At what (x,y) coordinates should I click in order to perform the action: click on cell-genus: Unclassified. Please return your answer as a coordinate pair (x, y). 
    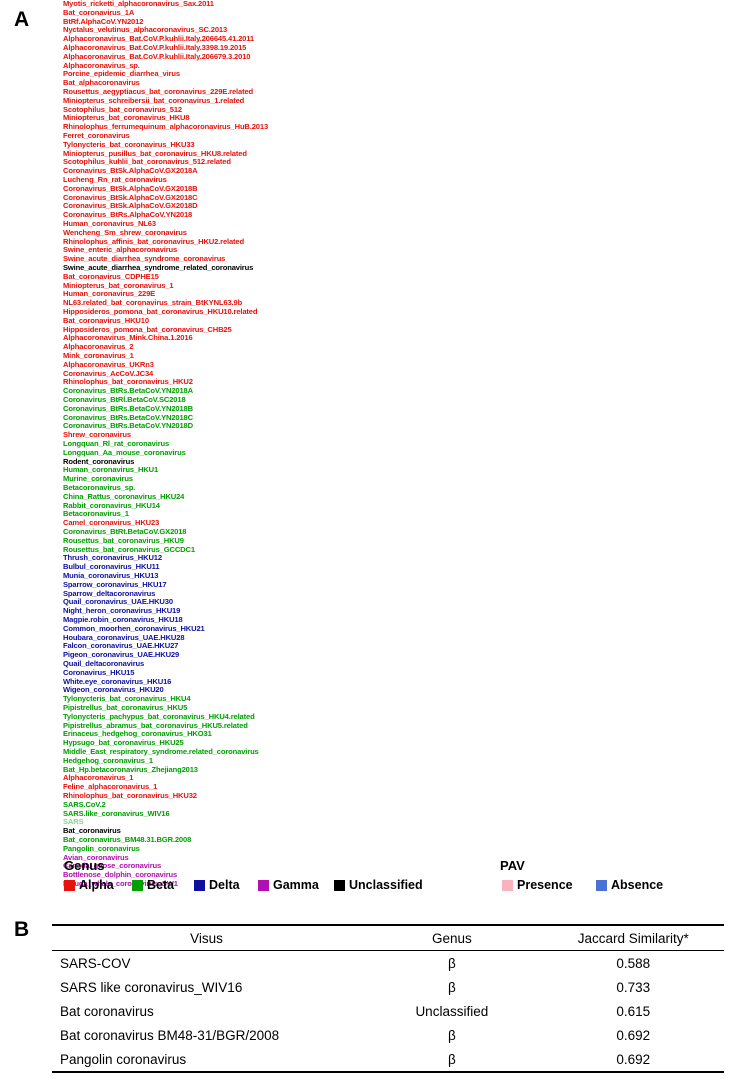
    Looking at the image, I should click on (452, 1011).